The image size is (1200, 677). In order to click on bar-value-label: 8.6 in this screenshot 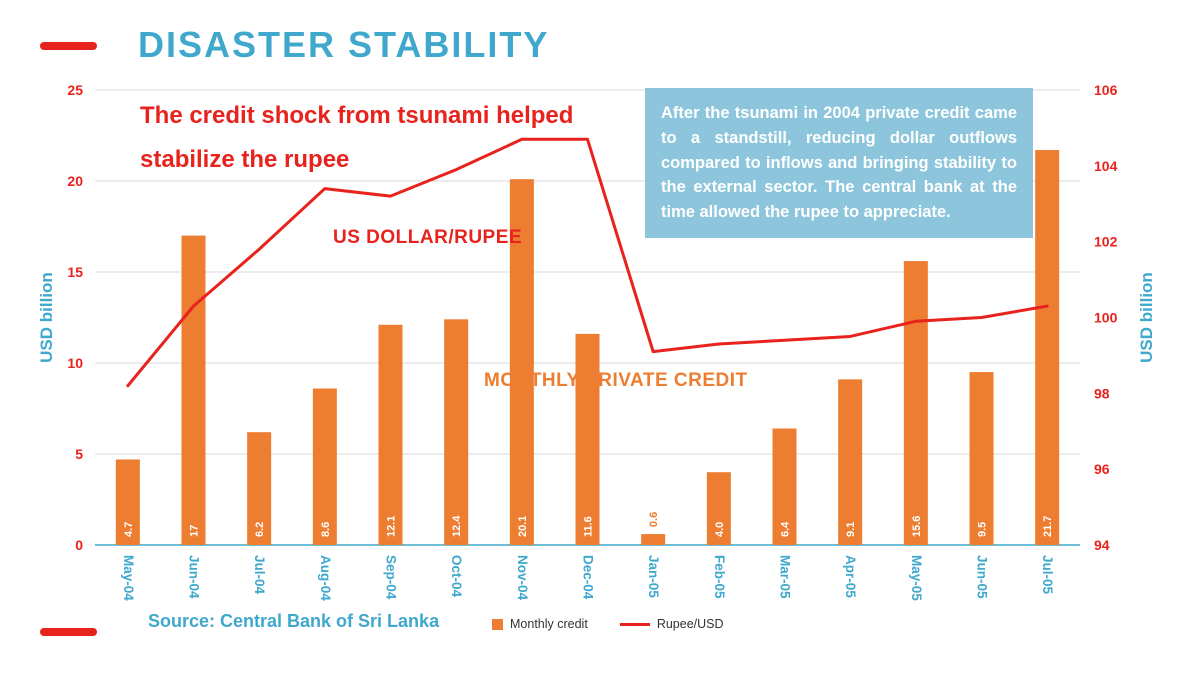, I will do `click(326, 529)`.